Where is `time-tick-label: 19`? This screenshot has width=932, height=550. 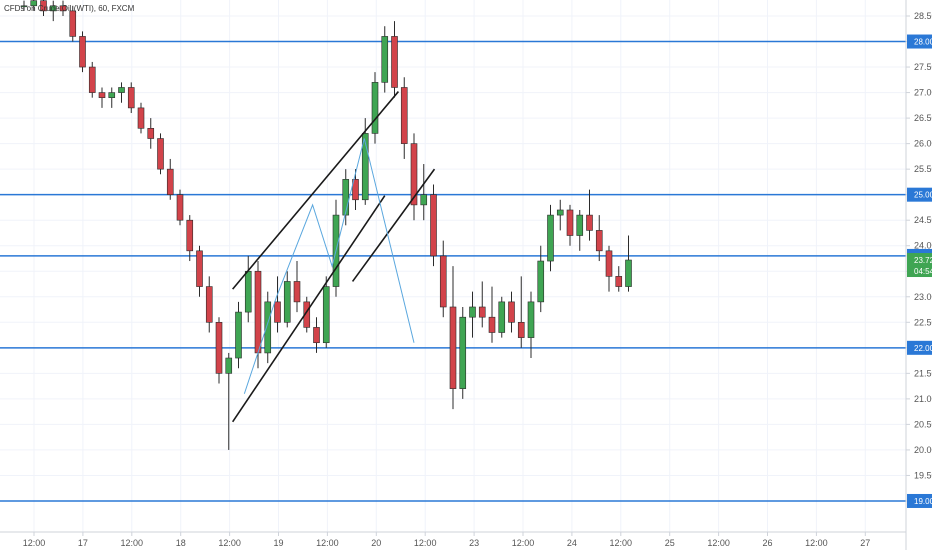 time-tick-label: 19 is located at coordinates (278, 543).